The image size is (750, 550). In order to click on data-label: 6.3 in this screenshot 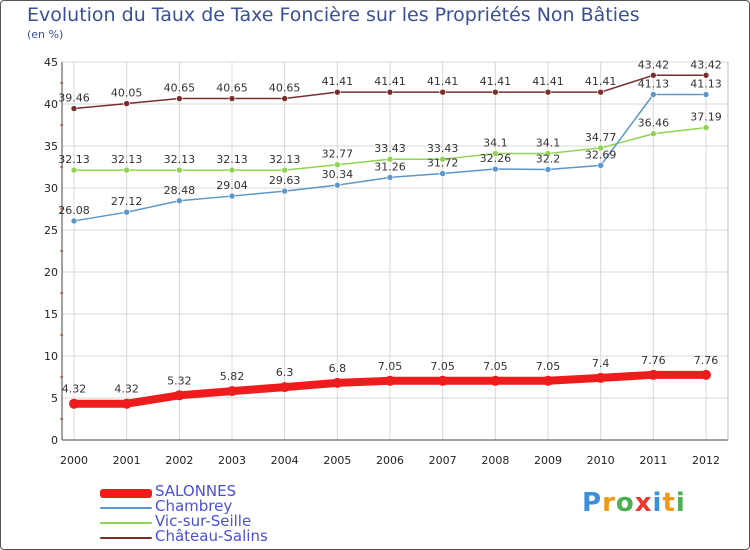, I will do `click(285, 372)`.